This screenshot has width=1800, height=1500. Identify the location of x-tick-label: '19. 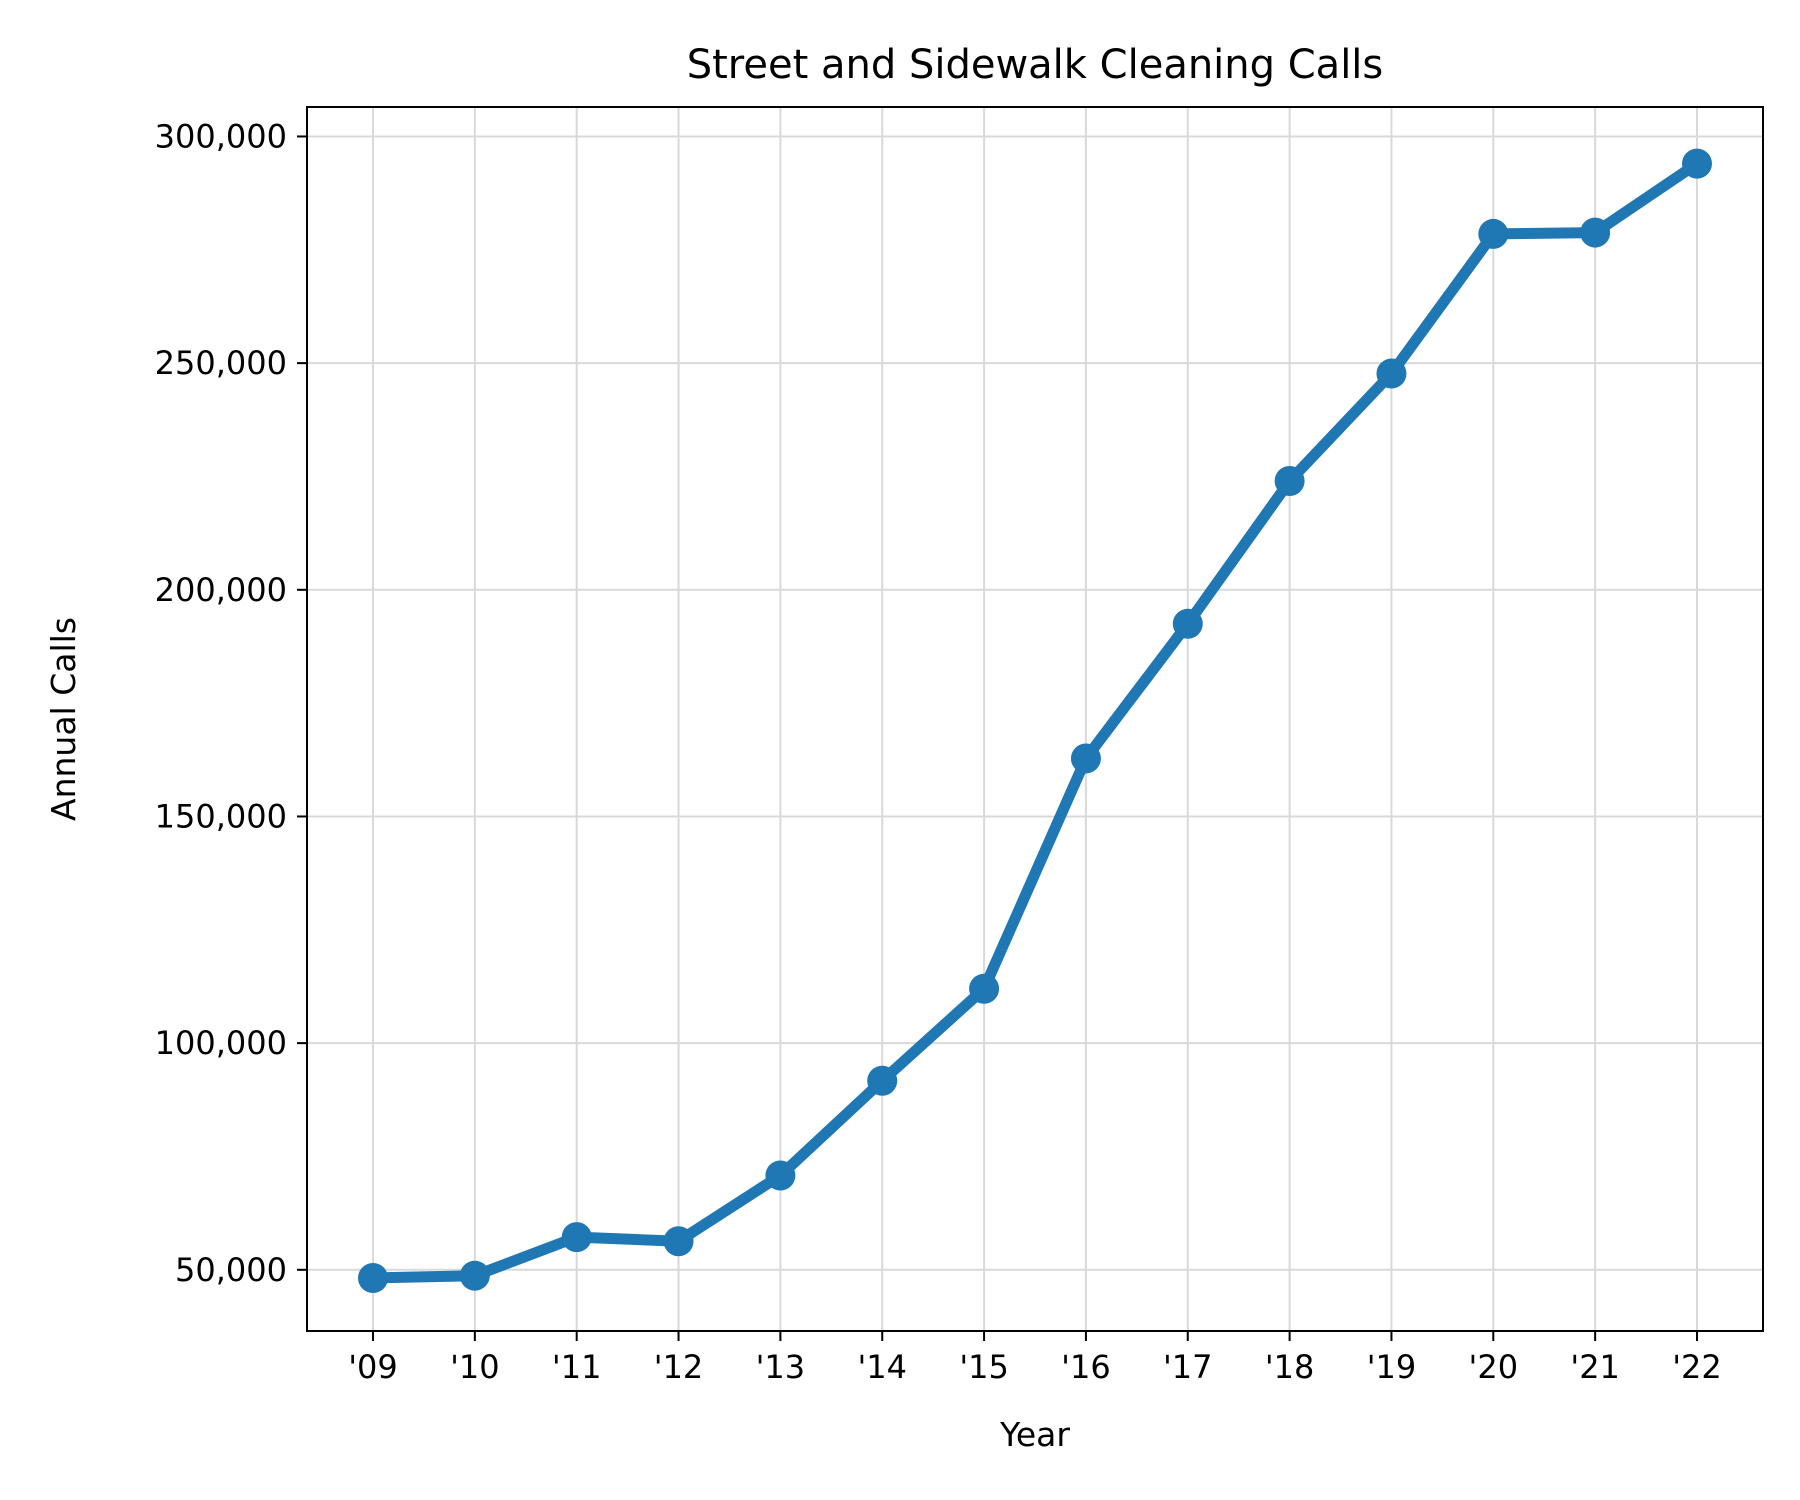
(1392, 1367).